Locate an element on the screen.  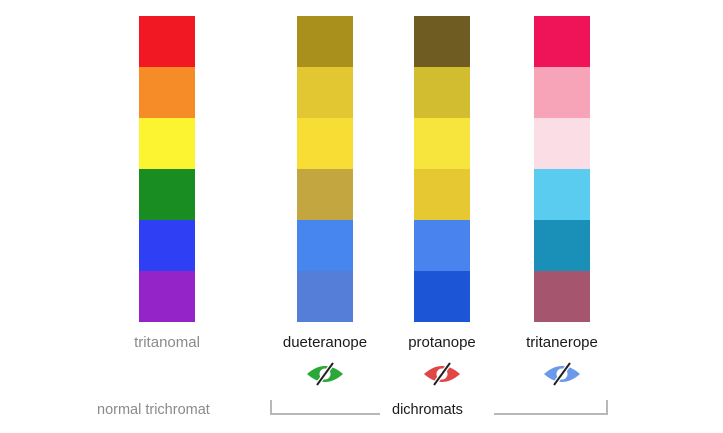
bracket-tick-left is located at coordinates (271, 407).